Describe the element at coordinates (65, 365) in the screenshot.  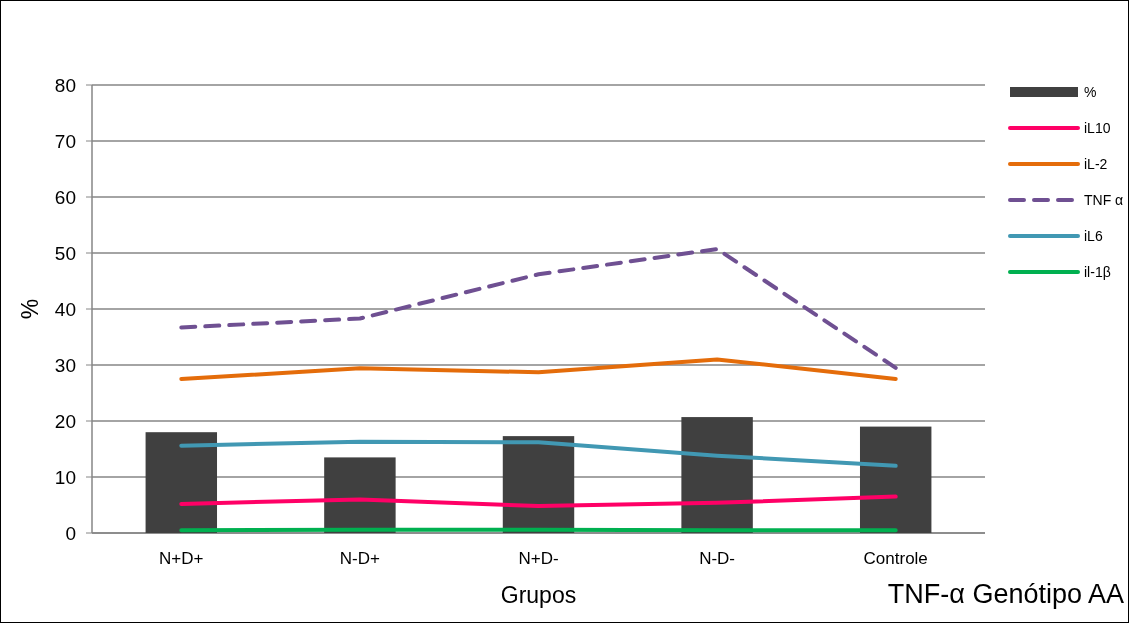
I see `y-tick-label: 30` at that location.